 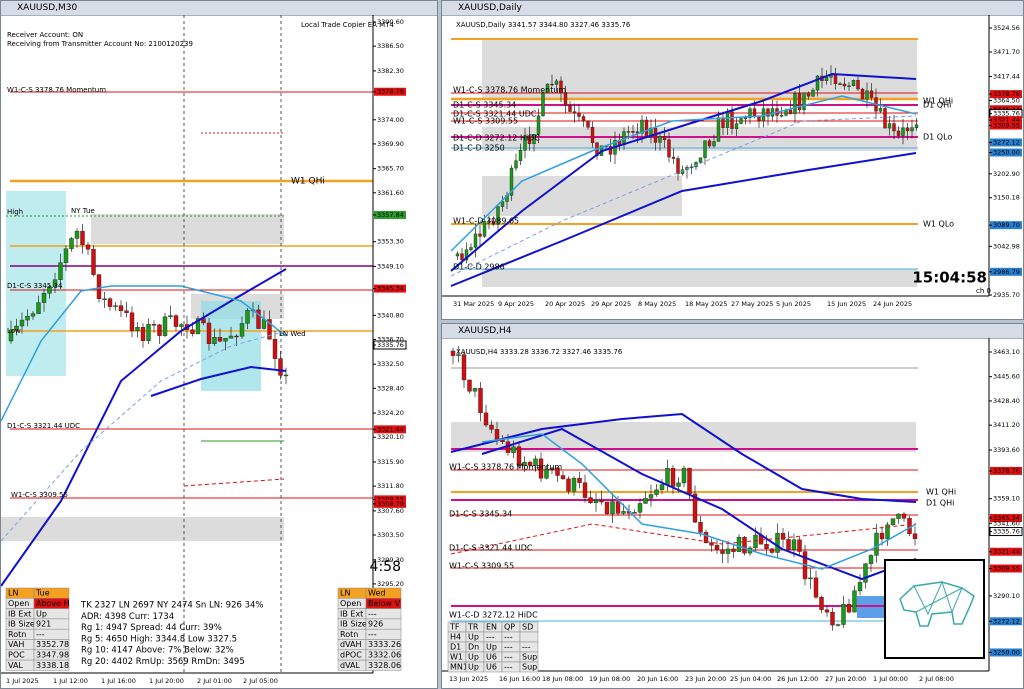 I want to click on table-text: TF, so click(x=454, y=627).